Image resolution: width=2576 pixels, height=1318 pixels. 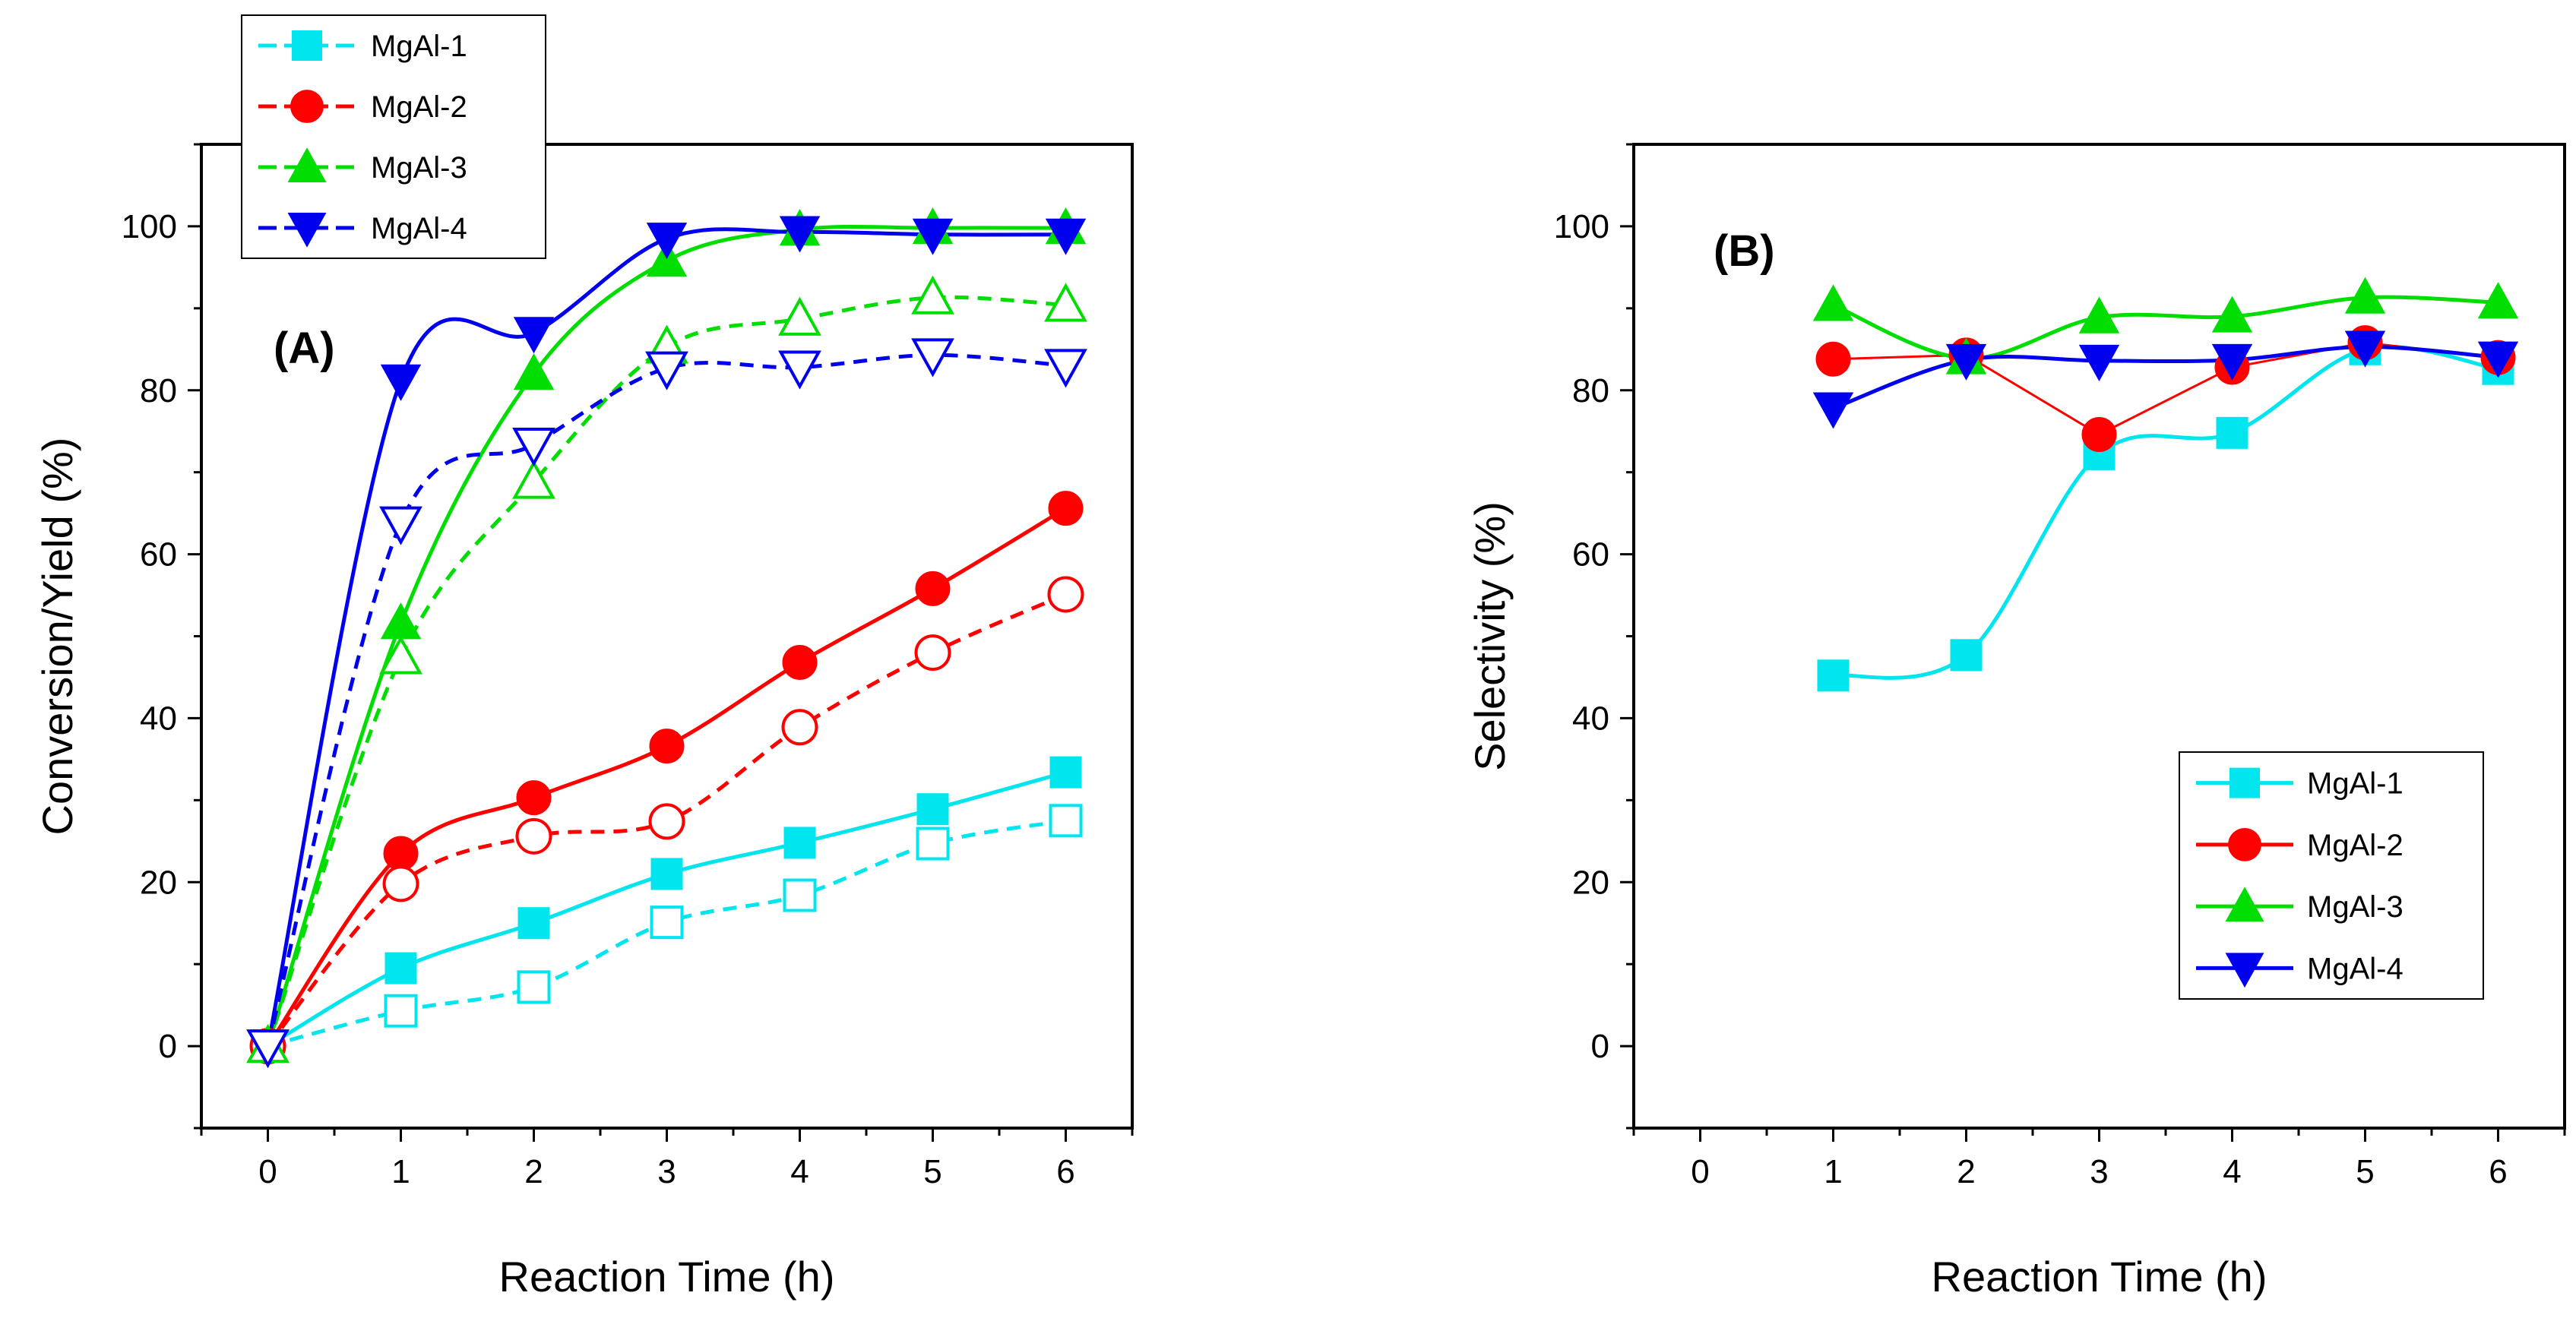 What do you see at coordinates (2355, 968) in the screenshot?
I see `legend-label: MgAl-4` at bounding box center [2355, 968].